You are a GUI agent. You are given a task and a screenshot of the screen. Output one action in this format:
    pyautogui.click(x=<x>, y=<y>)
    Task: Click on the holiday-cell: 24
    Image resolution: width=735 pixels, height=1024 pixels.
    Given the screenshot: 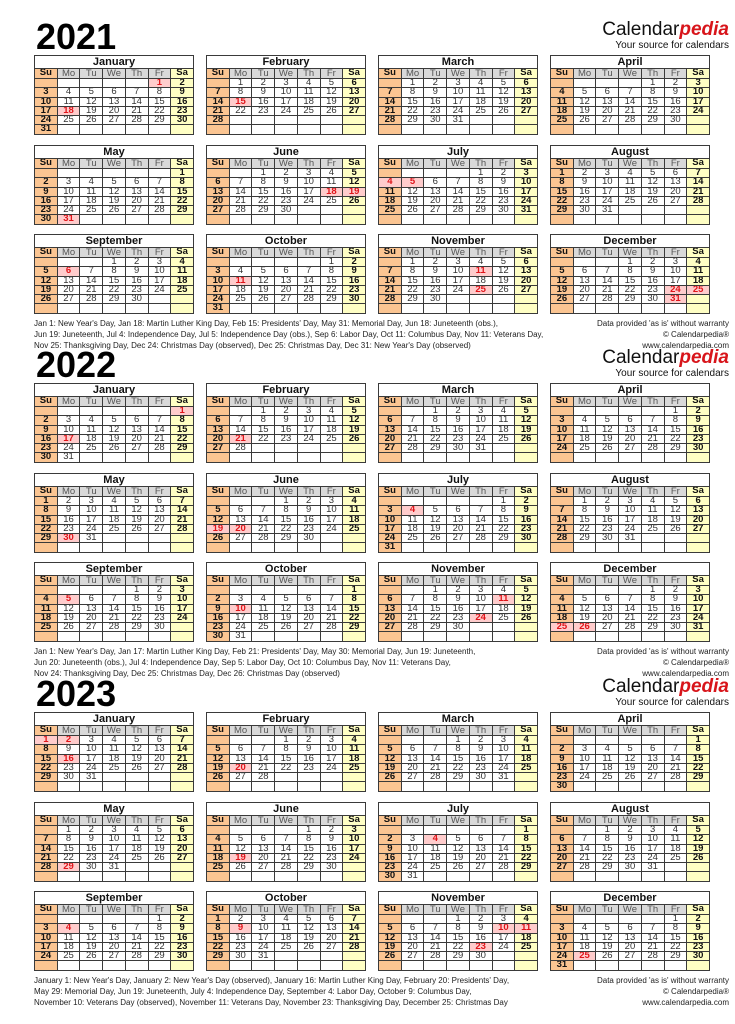 What is the action you would take?
    pyautogui.click(x=675, y=290)
    